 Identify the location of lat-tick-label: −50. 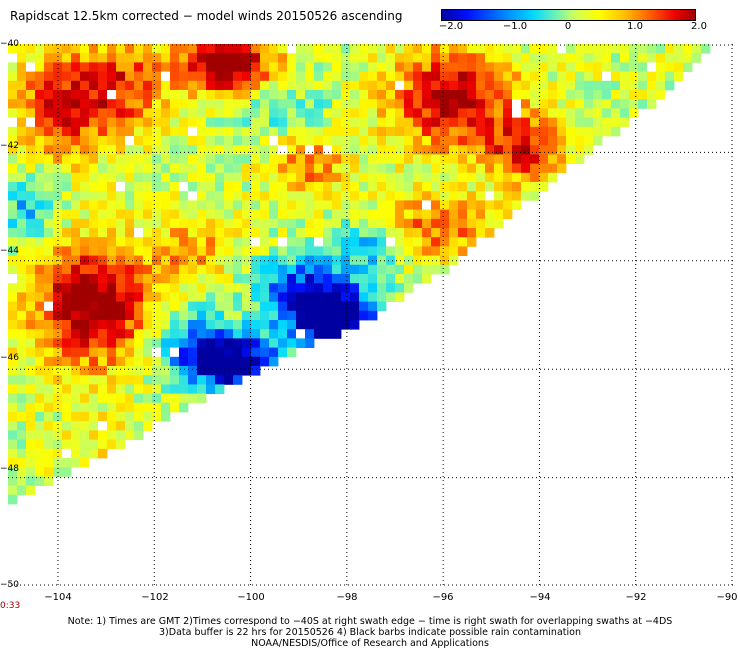
(9, 585).